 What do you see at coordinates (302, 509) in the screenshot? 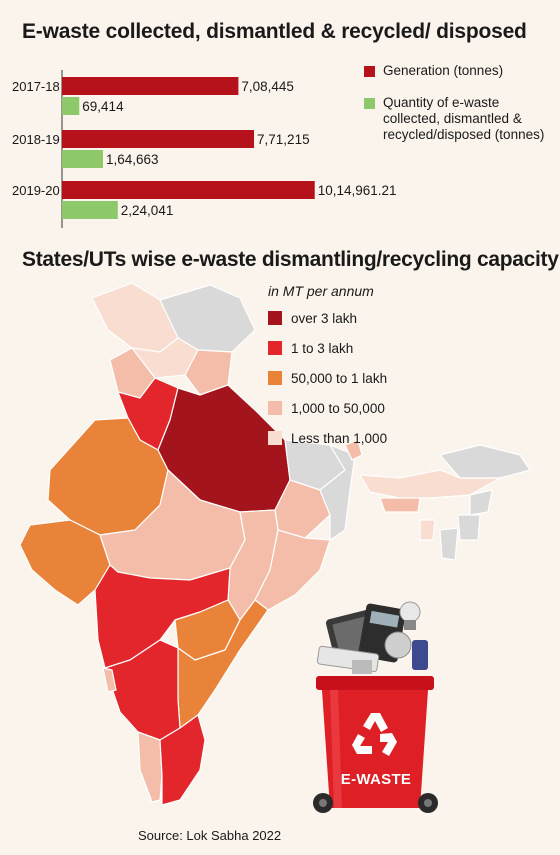
I see `map-region-jharkhand` at bounding box center [302, 509].